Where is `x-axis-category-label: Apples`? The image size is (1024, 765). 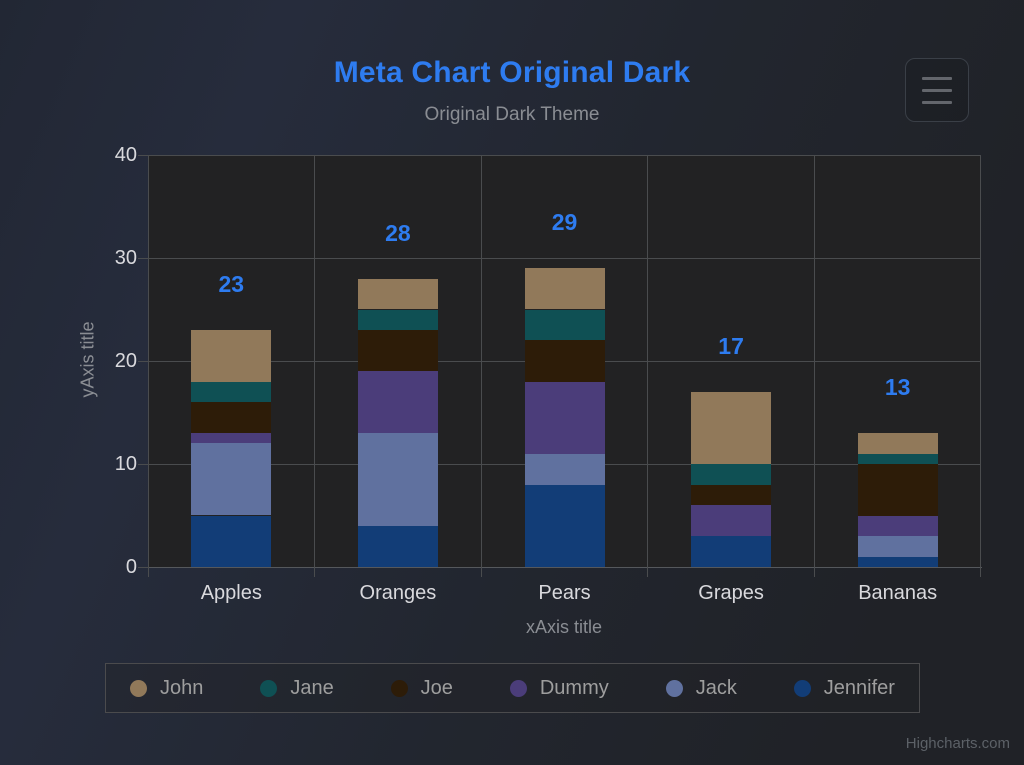
x-axis-category-label: Apples is located at coordinates (231, 593).